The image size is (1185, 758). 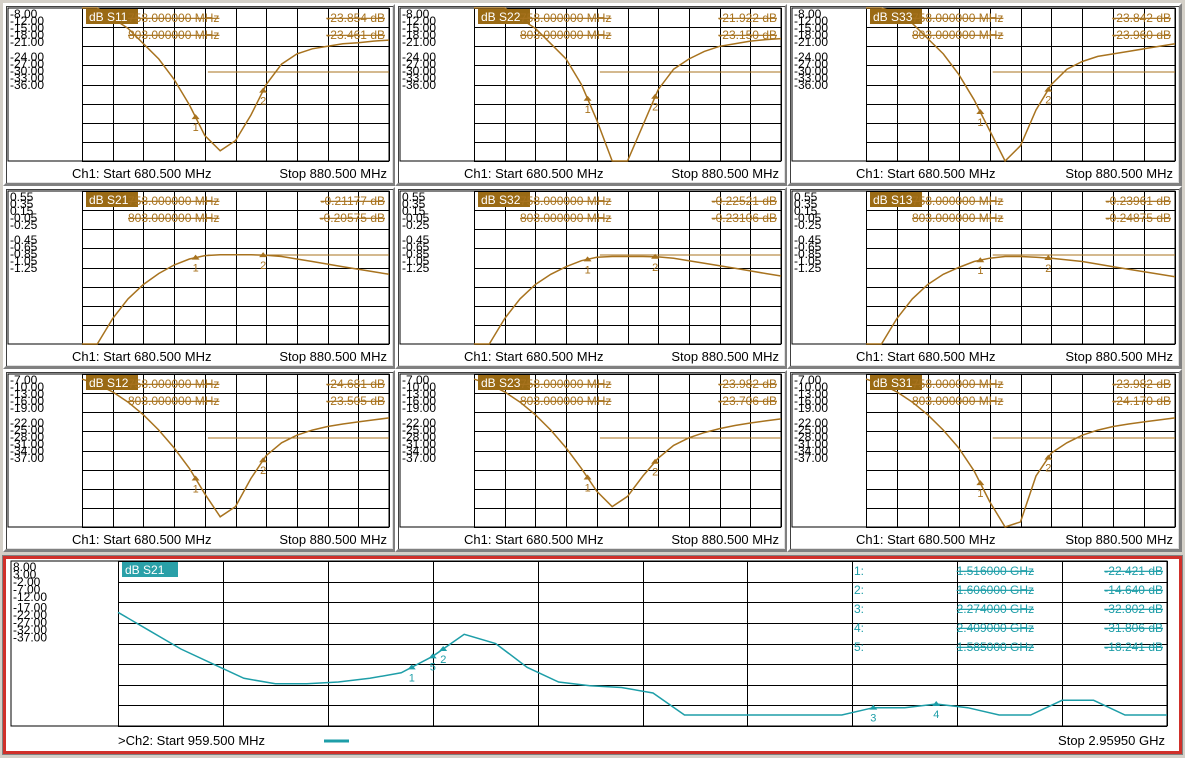 I want to click on marker-1-value: -0.21177 dB, so click(x=353, y=201).